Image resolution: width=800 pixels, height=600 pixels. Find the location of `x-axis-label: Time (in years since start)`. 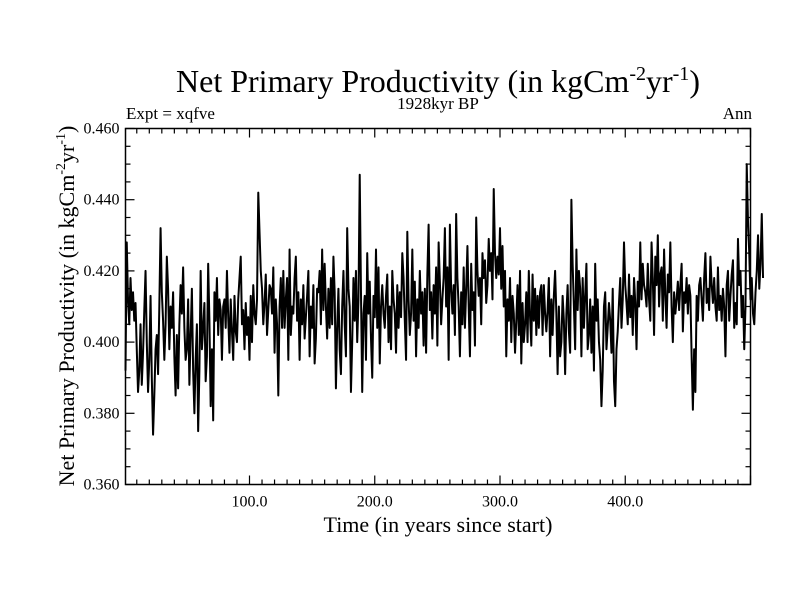

x-axis-label: Time (in years since start) is located at coordinates (438, 524).